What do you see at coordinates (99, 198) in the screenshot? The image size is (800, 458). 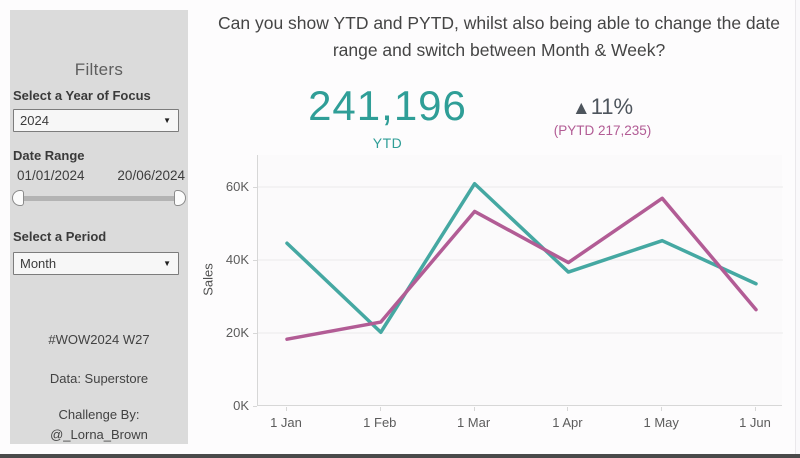 I see `date-range-slider-track` at bounding box center [99, 198].